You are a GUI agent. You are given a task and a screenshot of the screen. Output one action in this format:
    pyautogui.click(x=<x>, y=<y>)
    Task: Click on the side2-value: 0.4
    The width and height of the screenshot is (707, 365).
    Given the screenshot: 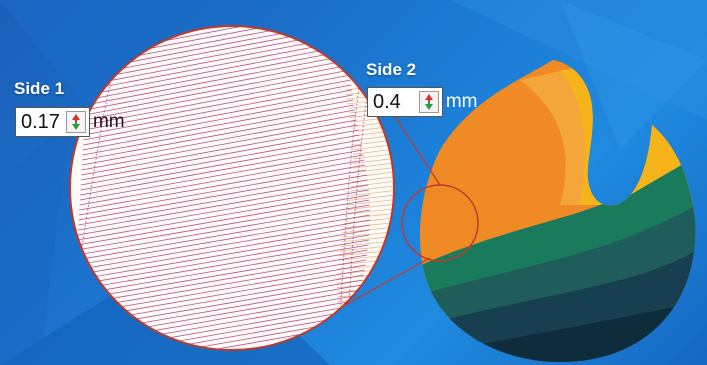 What is the action you would take?
    pyautogui.click(x=387, y=101)
    